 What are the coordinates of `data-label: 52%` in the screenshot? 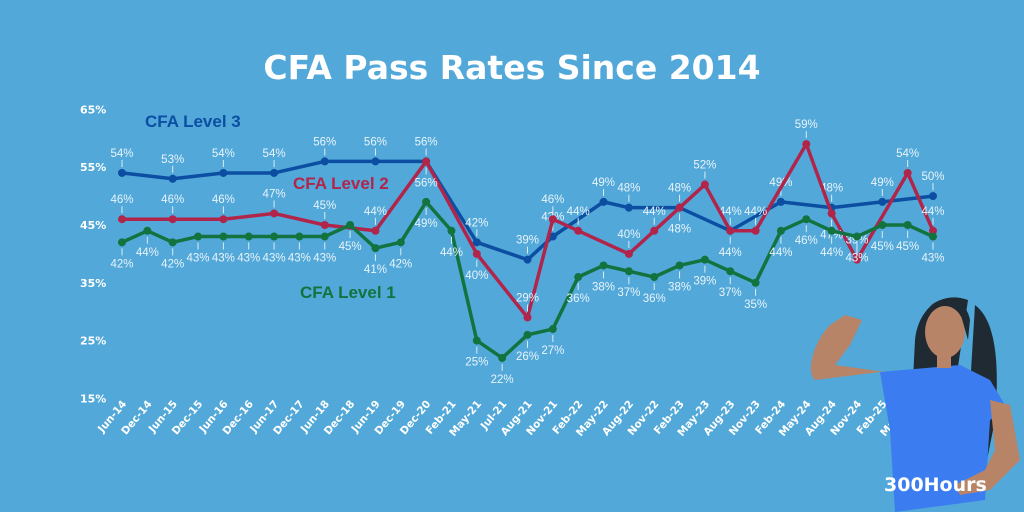 It's located at (704, 166).